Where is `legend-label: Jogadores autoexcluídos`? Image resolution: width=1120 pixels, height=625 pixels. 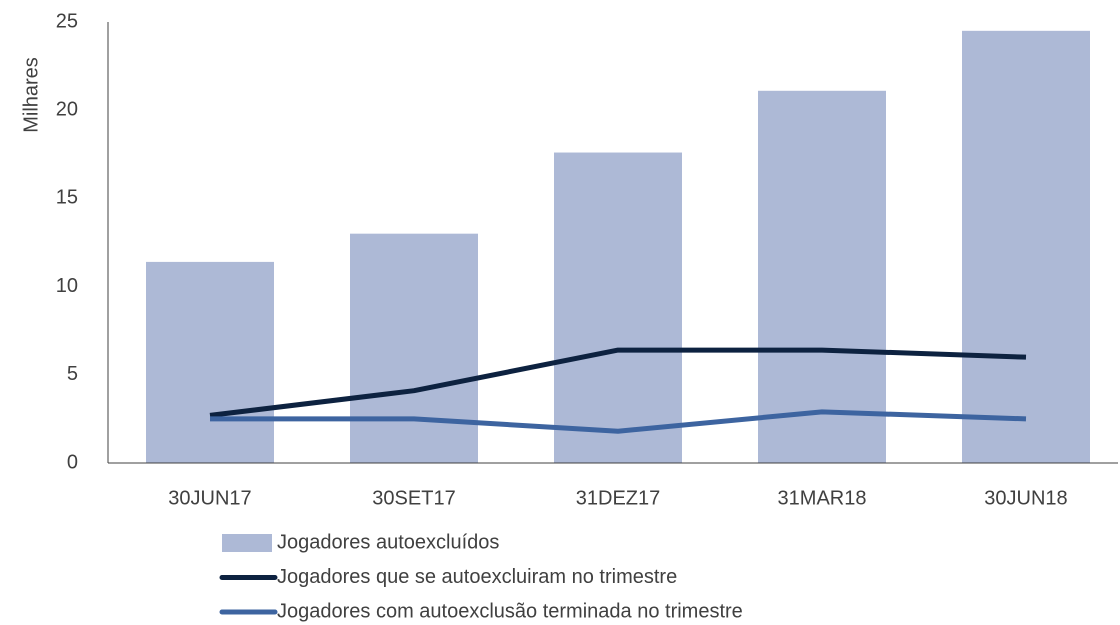 legend-label: Jogadores autoexcluídos is located at coordinates (388, 542).